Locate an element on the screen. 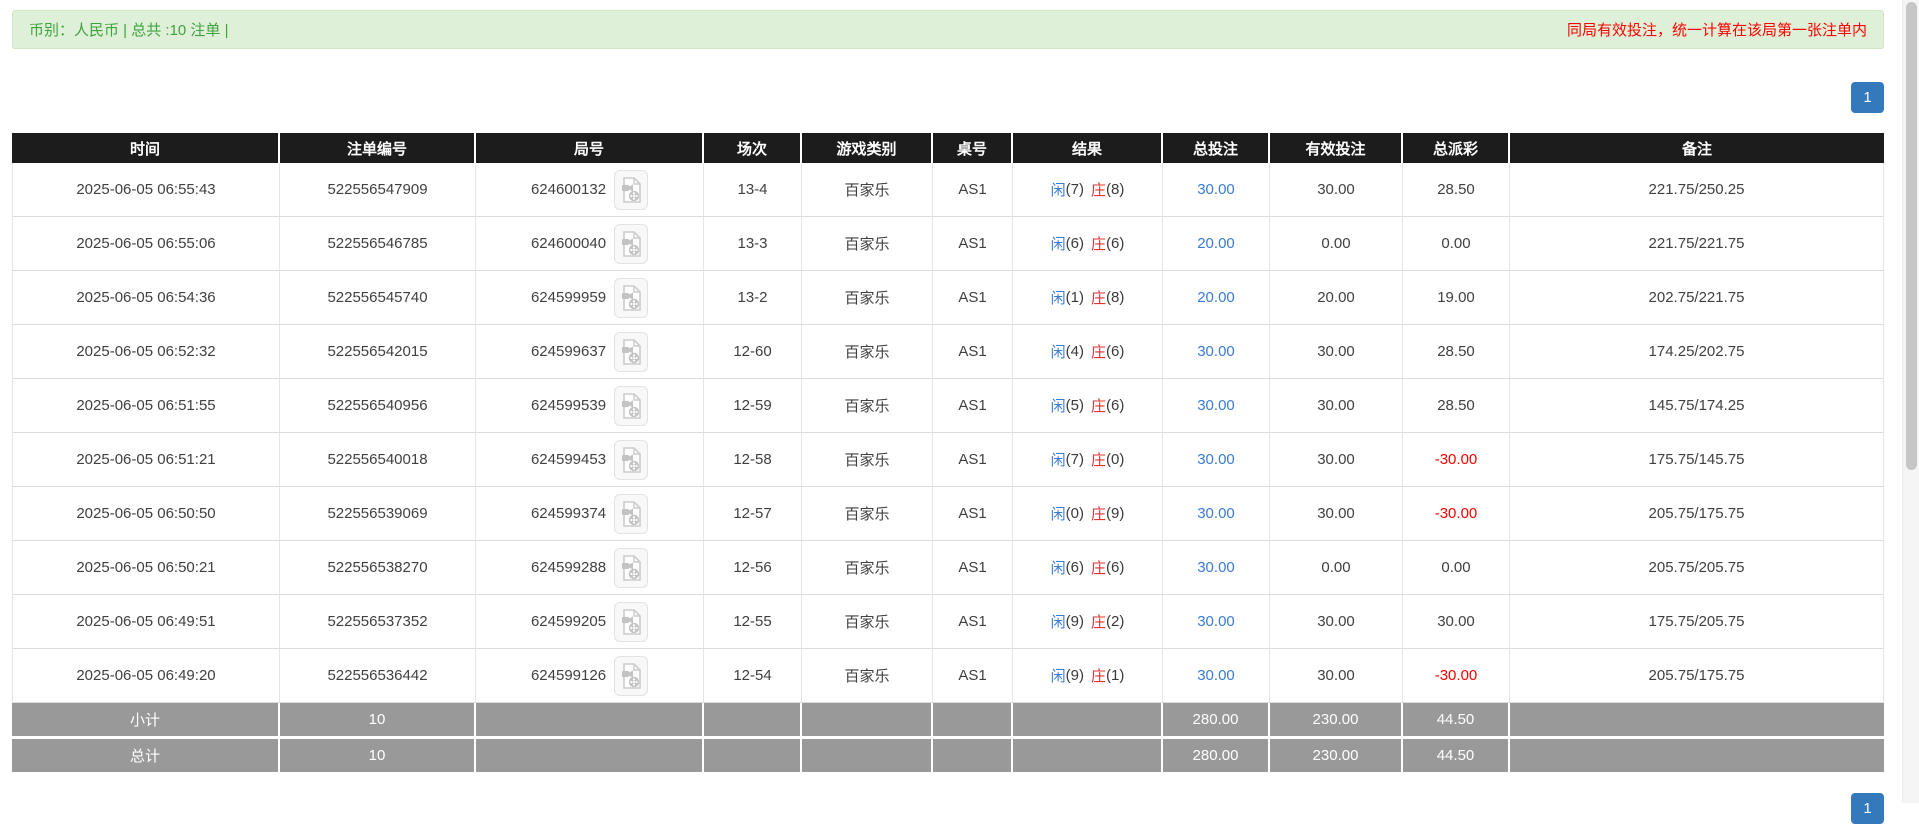 The width and height of the screenshot is (1919, 824). total-valid-bet: 230.00 is located at coordinates (1336, 755).